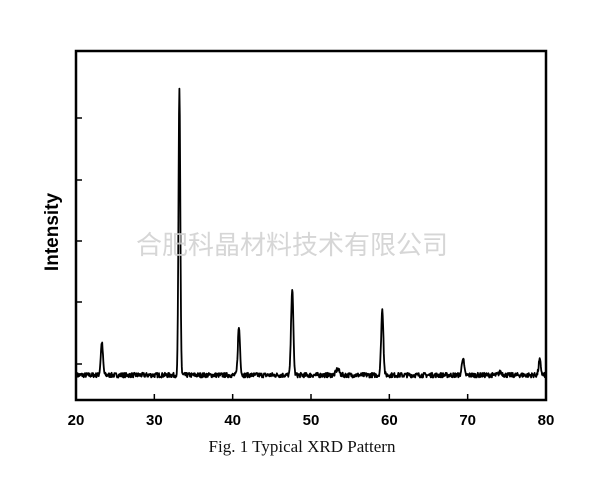 This screenshot has width=600, height=500. I want to click on x-tick-label: 30, so click(154, 420).